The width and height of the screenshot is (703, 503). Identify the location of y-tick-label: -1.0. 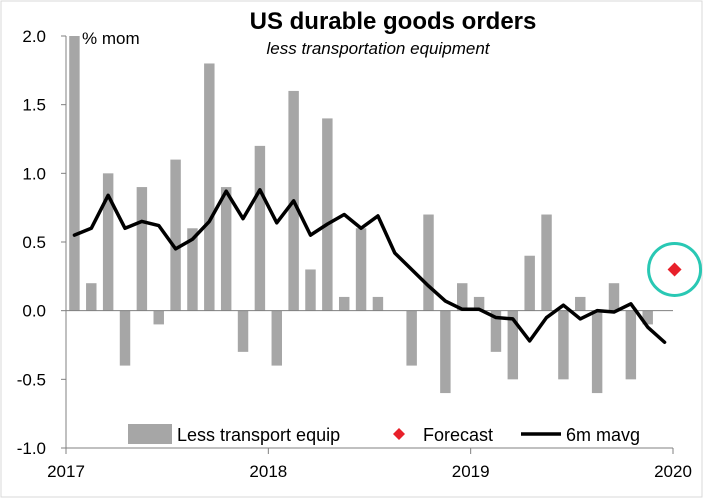
(31, 448).